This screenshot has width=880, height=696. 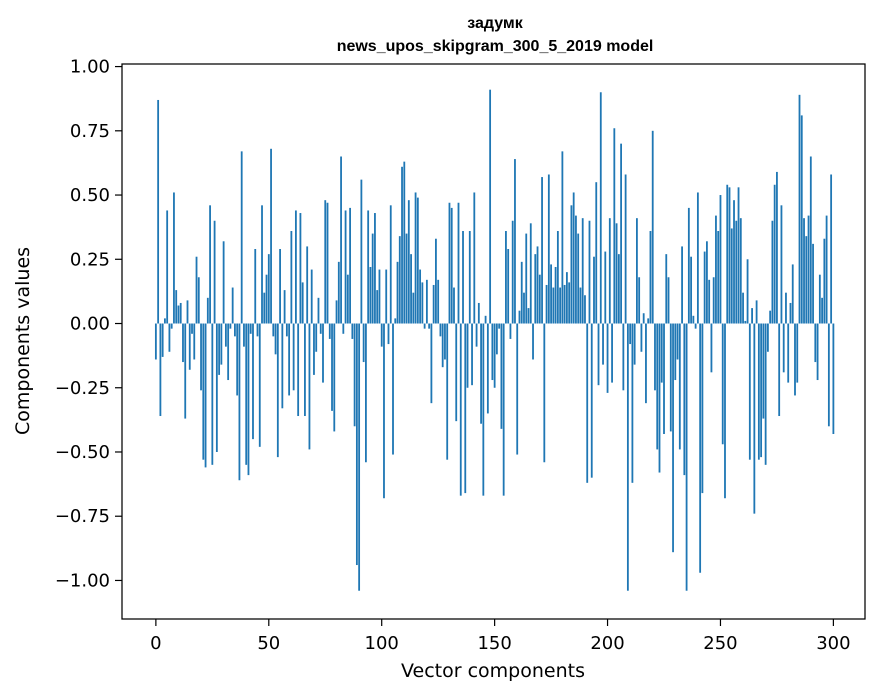 I want to click on chart-title-line-2: news_upos_skipgram_300_5_2019 model, so click(x=495, y=46).